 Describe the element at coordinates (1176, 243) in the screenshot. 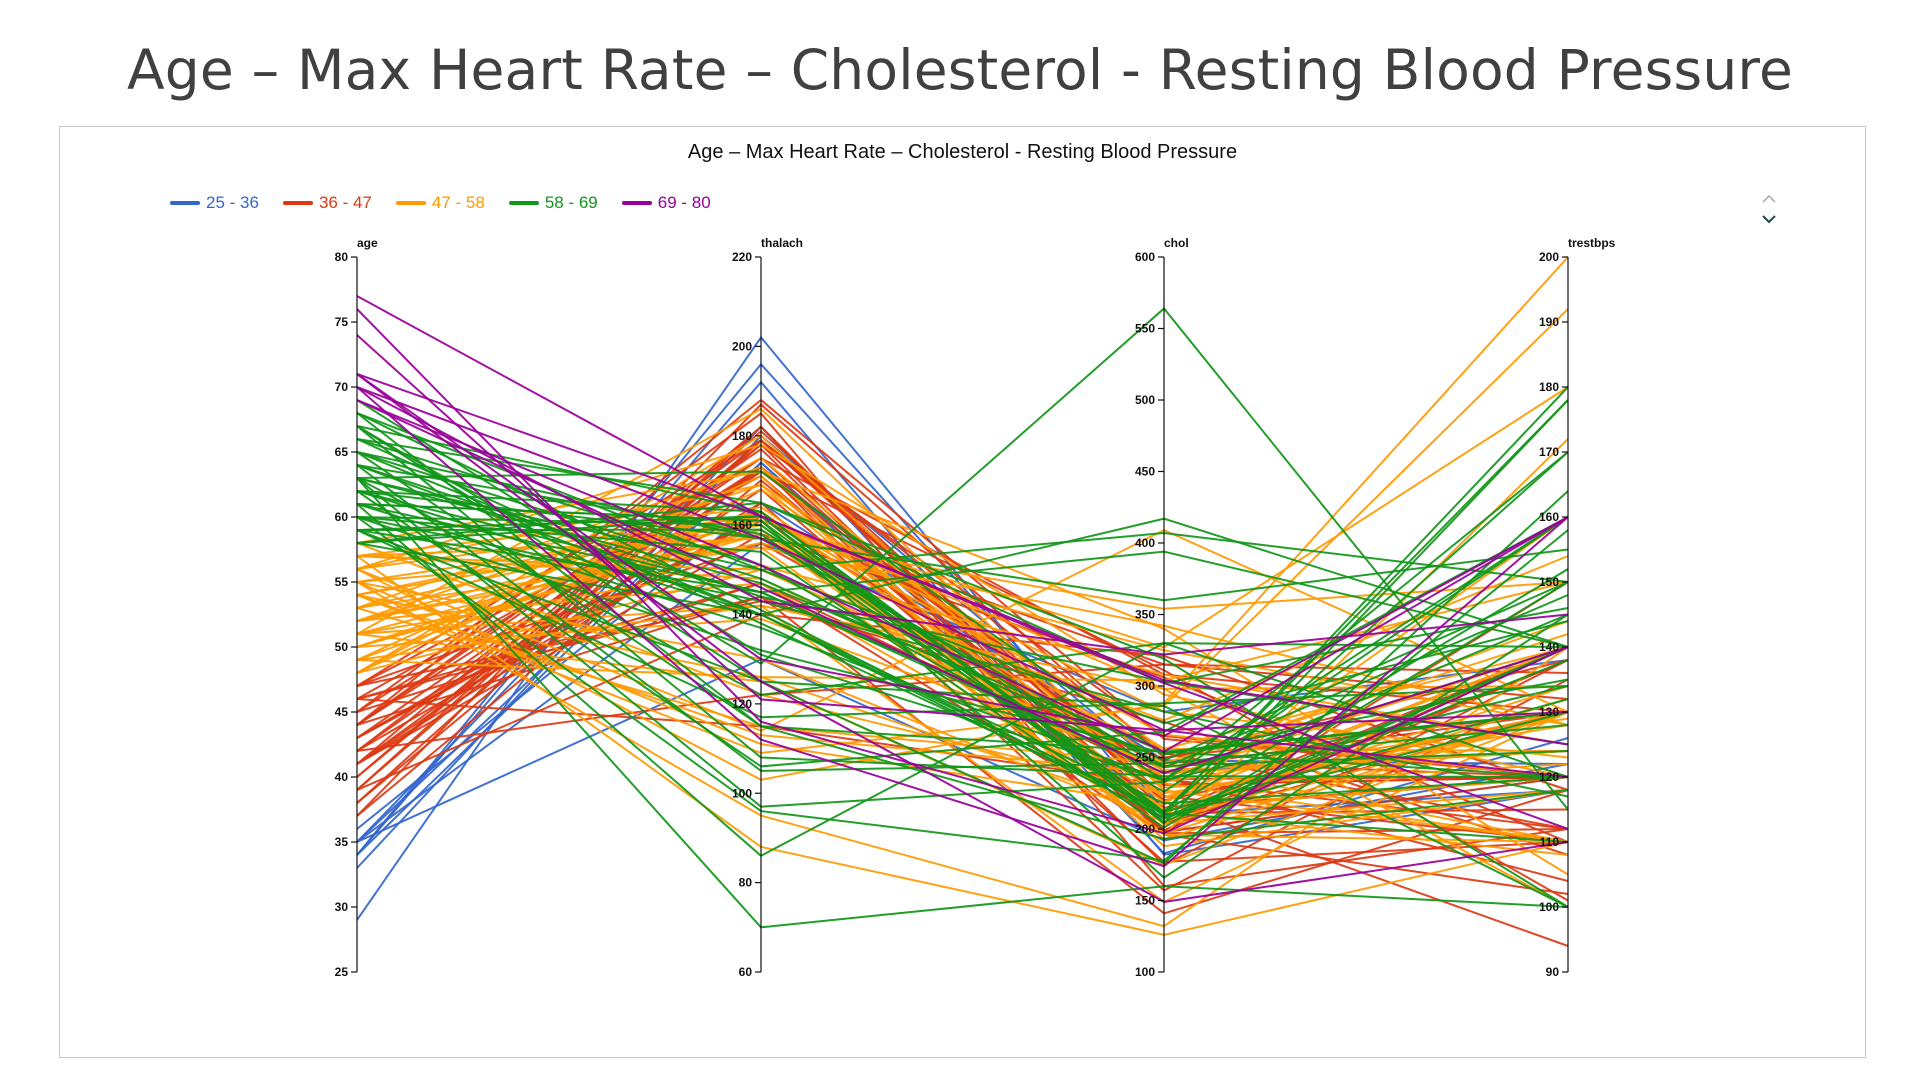

I see `axis-name: chol` at that location.